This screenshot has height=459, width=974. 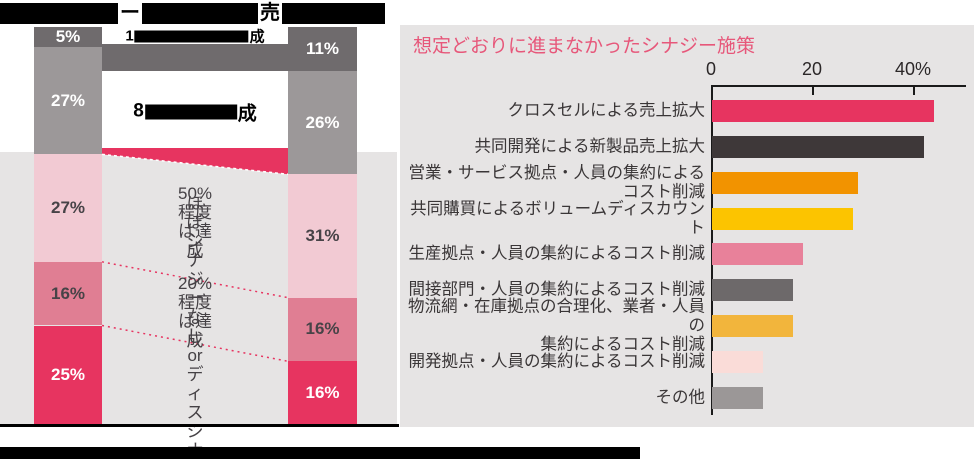 I want to click on percent-label-right-1: 26%, so click(x=322, y=122).